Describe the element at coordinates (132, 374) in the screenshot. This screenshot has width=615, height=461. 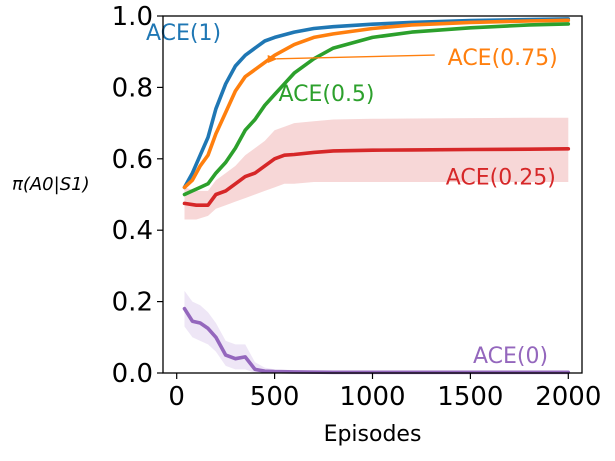
I see `y-tick-label: 0.0` at that location.